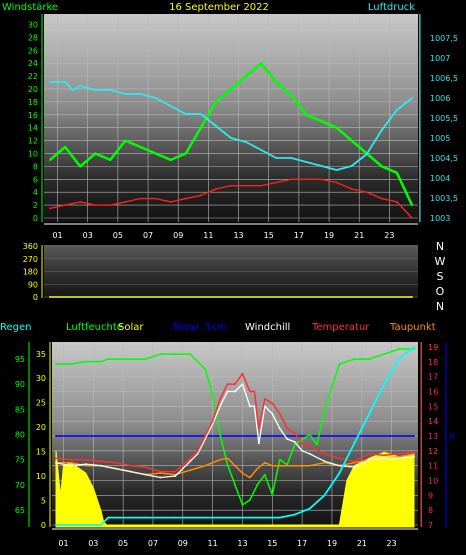 This screenshot has height=555, width=466. What do you see at coordinates (199, 327) in the screenshot?
I see `legend-label-temp-5cm: Temp. 5cm` at bounding box center [199, 327].